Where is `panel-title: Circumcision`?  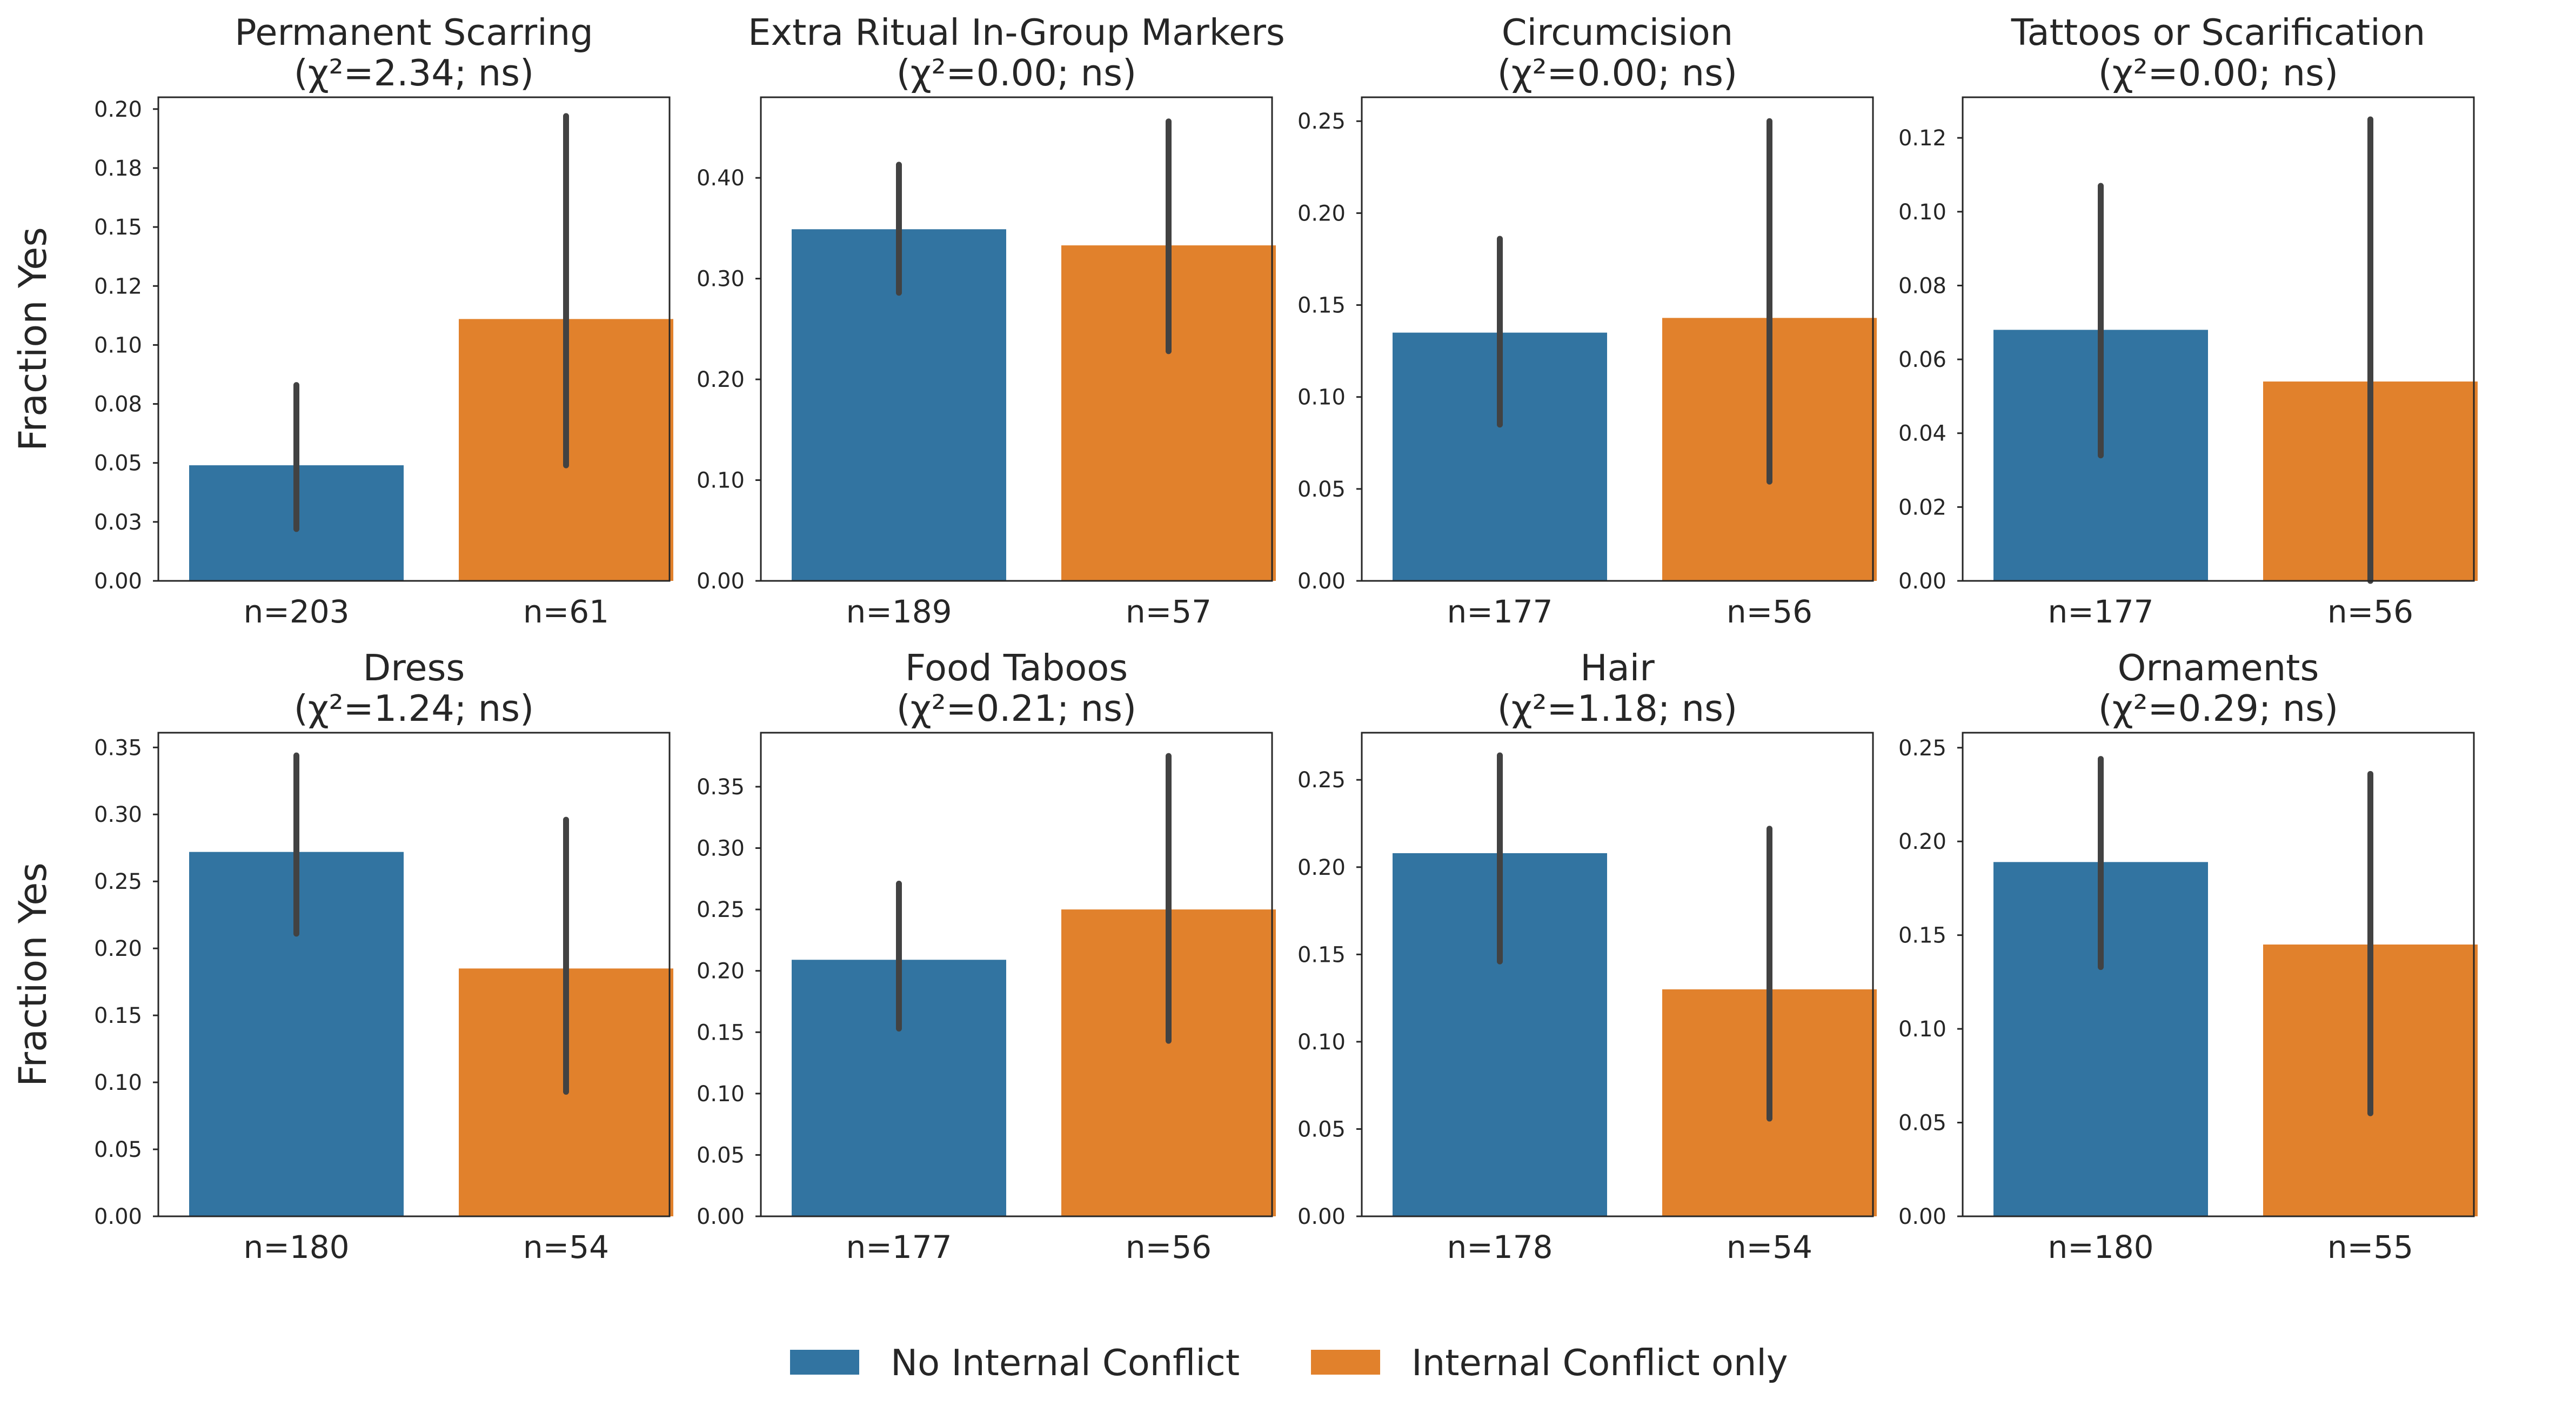
panel-title: Circumcision is located at coordinates (1617, 32).